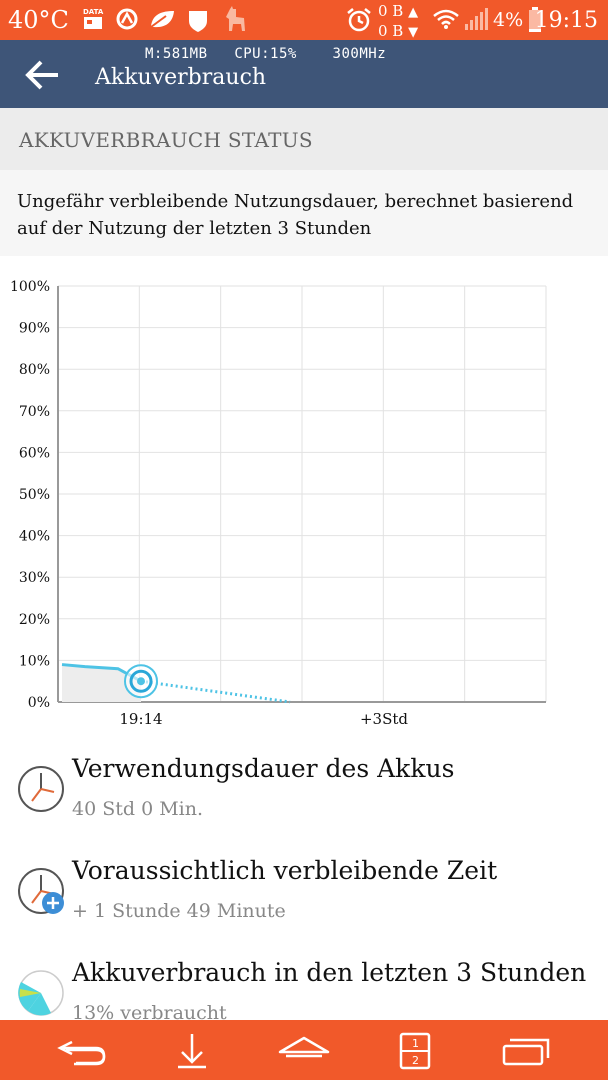 This screenshot has width=608, height=1080. What do you see at coordinates (526, 1050) in the screenshot?
I see `recent-apps-nav-icon` at bounding box center [526, 1050].